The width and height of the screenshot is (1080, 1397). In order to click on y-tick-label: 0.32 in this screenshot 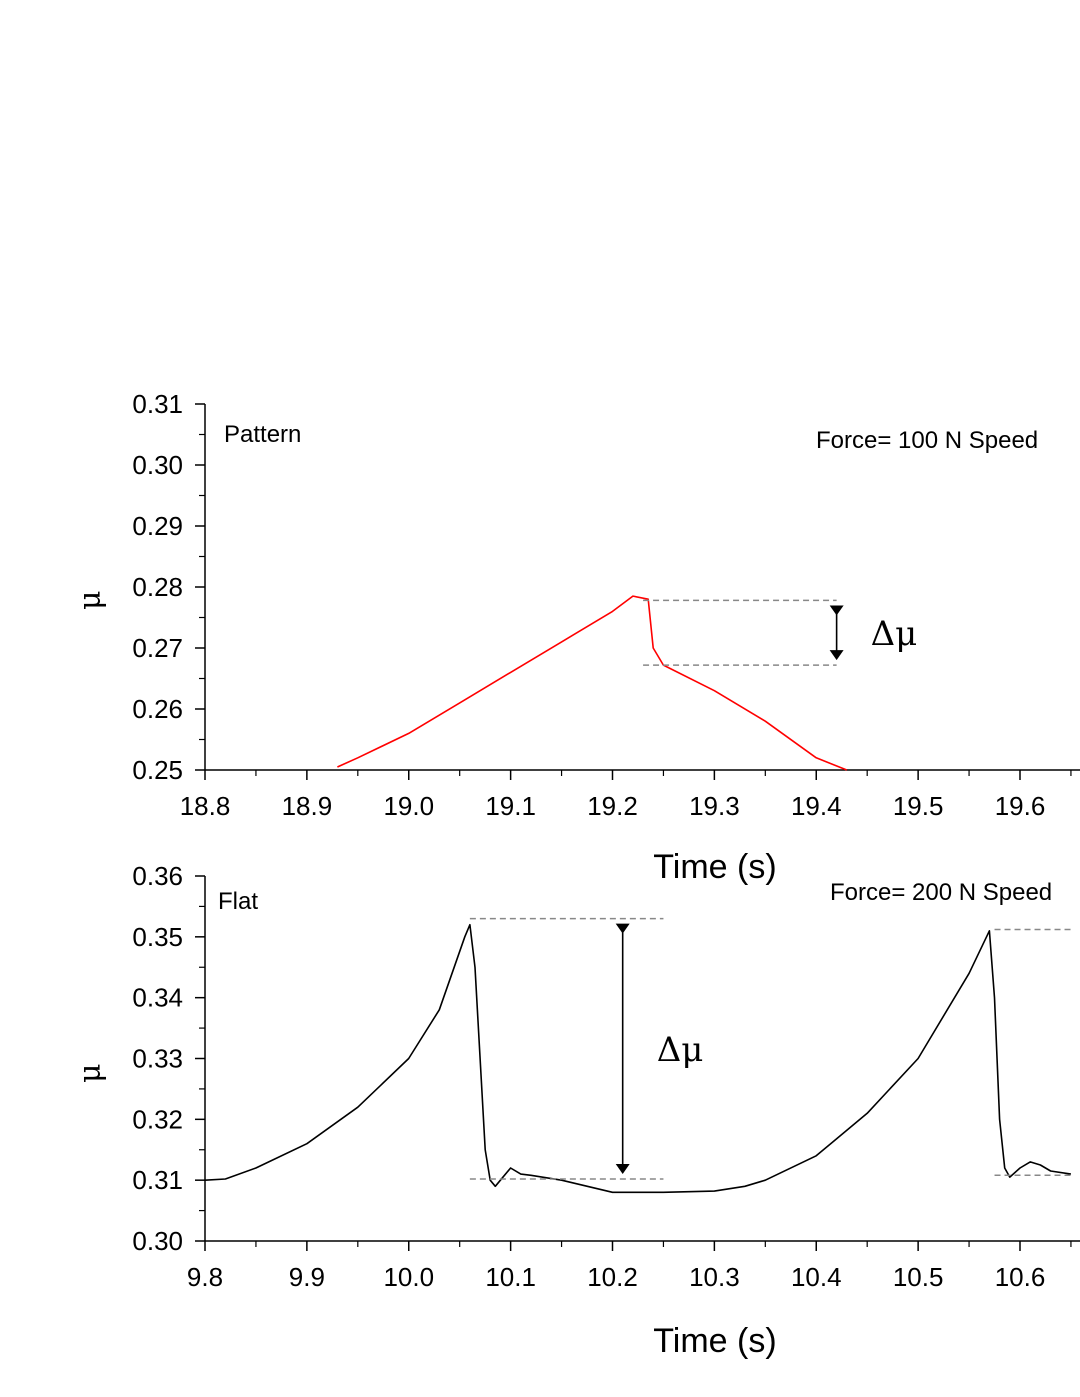, I will do `click(157, 1119)`.